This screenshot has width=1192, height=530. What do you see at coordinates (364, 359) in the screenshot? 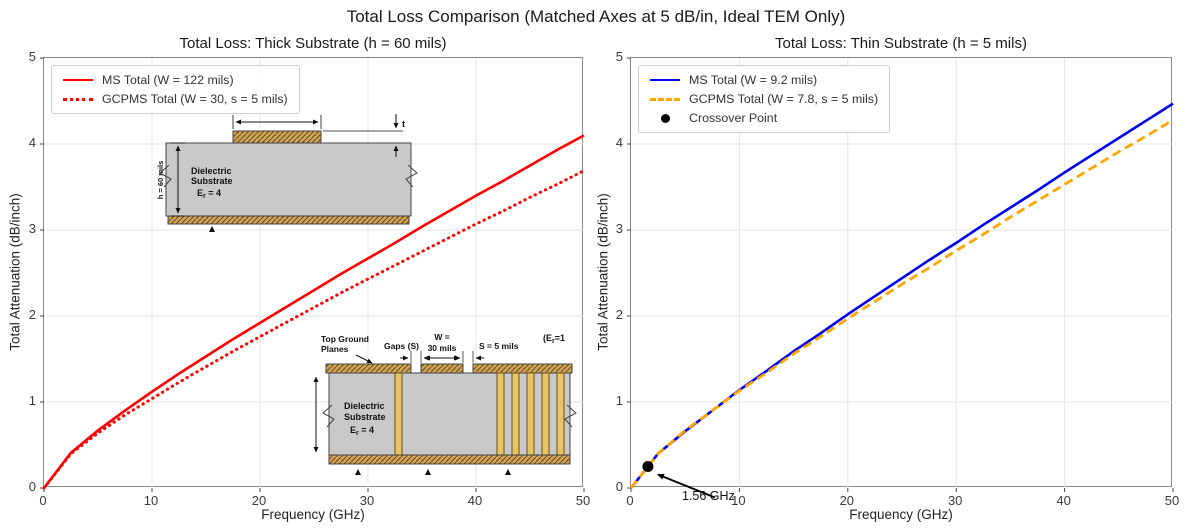
I see `top-ground-pointer` at bounding box center [364, 359].